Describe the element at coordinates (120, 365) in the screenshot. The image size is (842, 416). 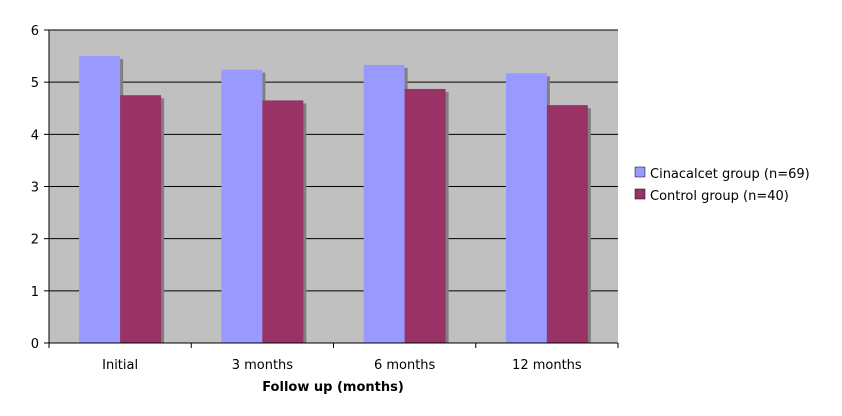
I see `x-tick-label: Initial` at that location.